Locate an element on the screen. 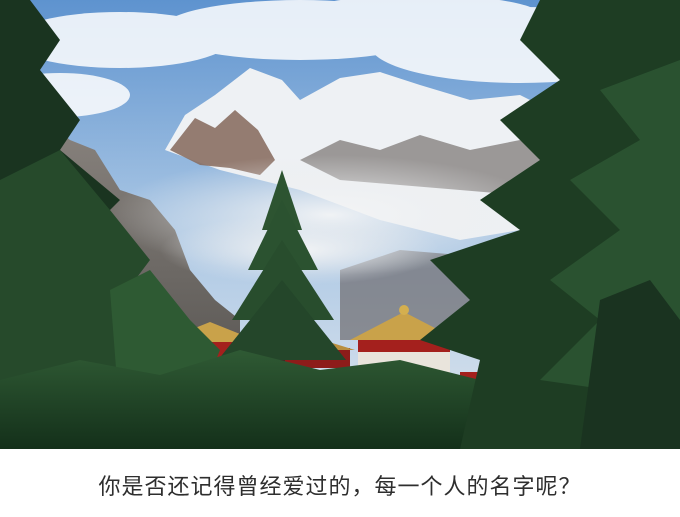  caption-bar: 你是否还记得曾经爱过的，每一个人的名字呢？ is located at coordinates (340, 483).